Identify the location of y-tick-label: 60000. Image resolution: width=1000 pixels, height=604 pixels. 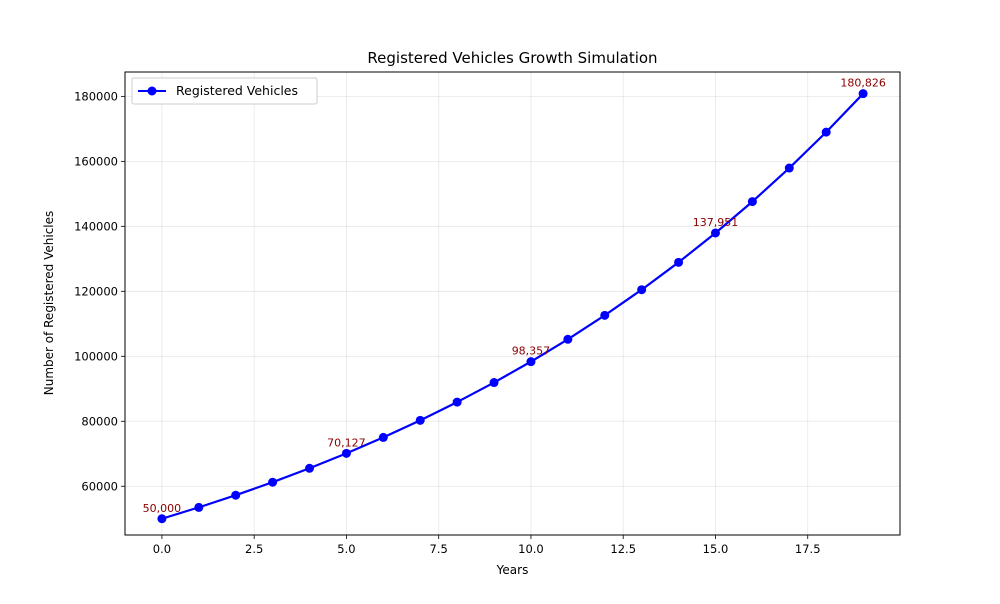
(99, 486).